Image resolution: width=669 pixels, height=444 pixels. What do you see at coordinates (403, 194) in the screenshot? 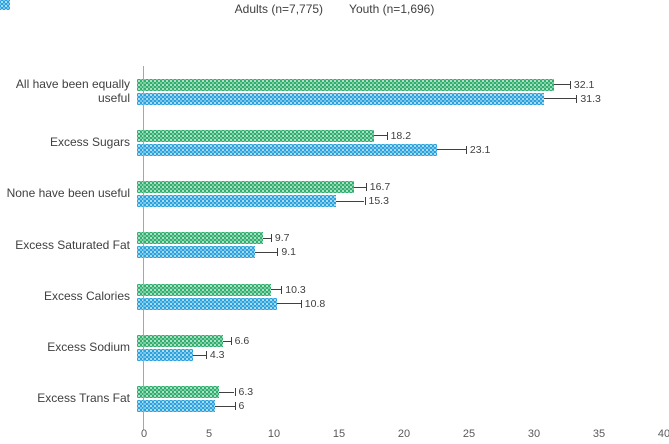
I see `bars-cell: 16.7 15.3` at bounding box center [403, 194].